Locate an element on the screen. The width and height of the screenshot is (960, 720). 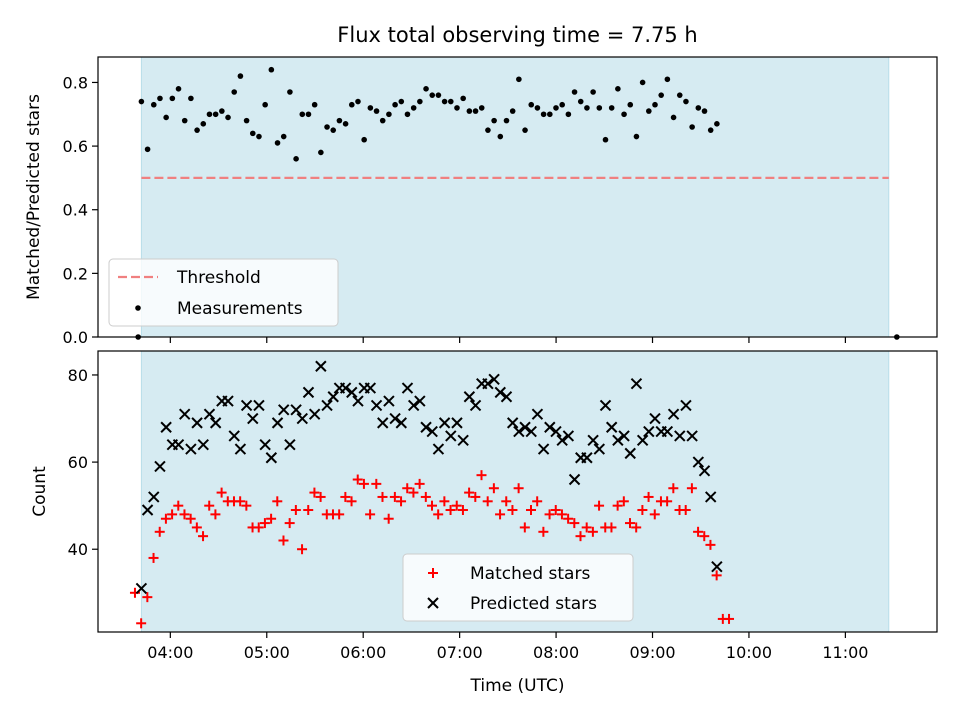
top-y-axis-label: Matched/Predicted stars is located at coordinates (34, 197).